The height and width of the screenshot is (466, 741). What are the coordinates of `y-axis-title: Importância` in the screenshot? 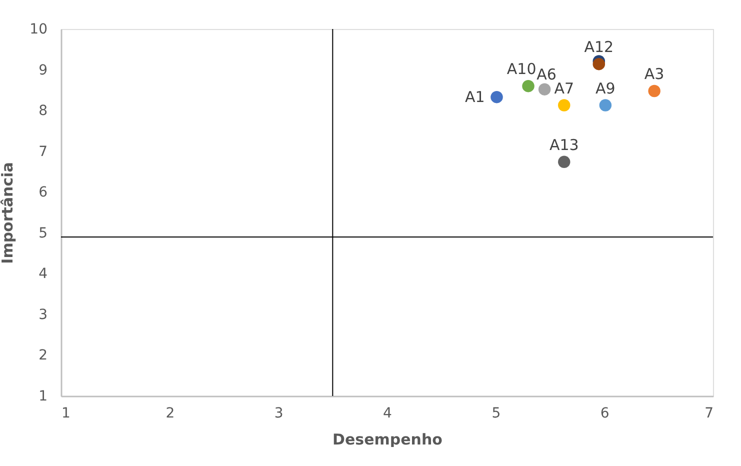 It's located at (8, 213).